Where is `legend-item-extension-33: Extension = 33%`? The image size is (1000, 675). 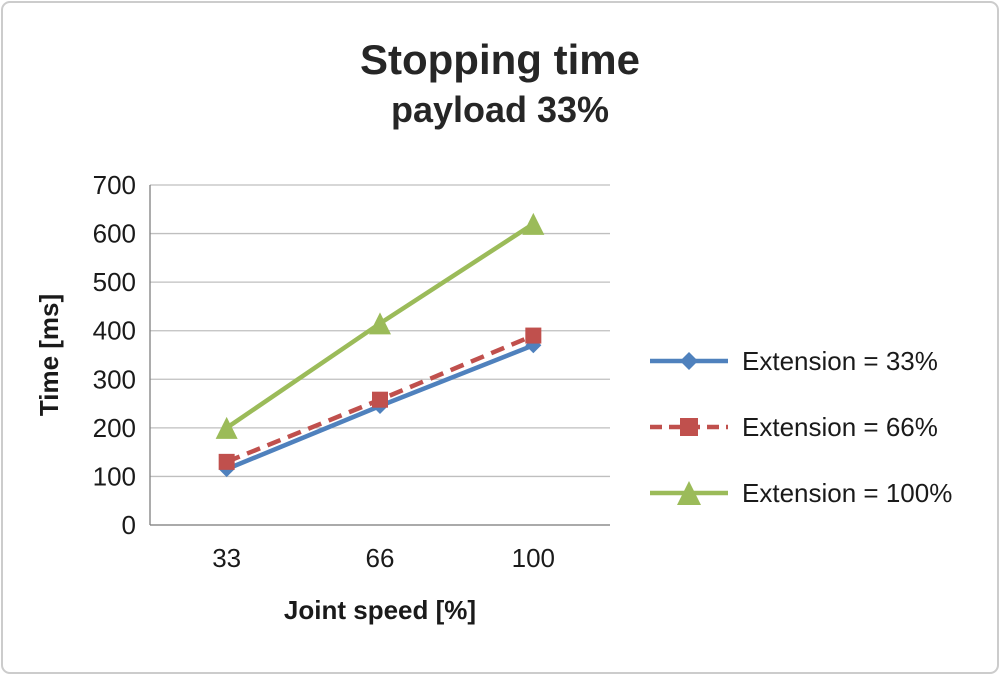 legend-item-extension-33: Extension = 33% is located at coordinates (820, 361).